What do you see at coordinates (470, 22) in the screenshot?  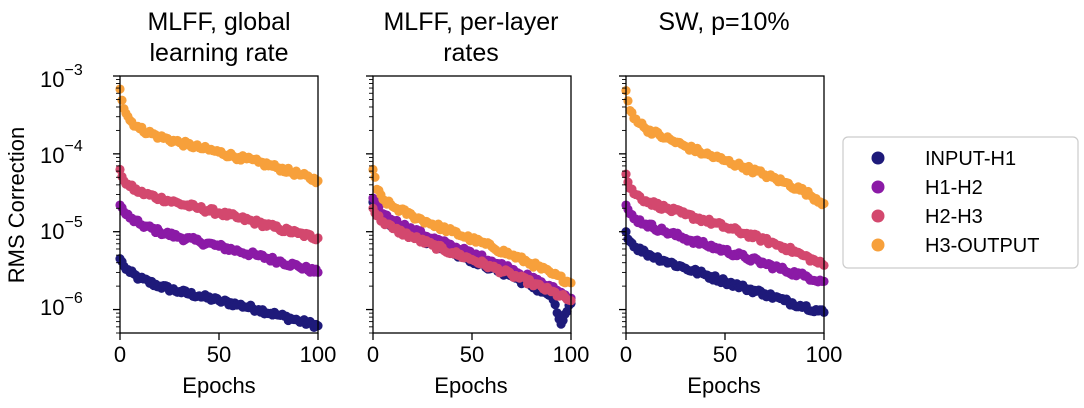 I see `panel-2-title-line-1: MLFF, per-layer` at bounding box center [470, 22].